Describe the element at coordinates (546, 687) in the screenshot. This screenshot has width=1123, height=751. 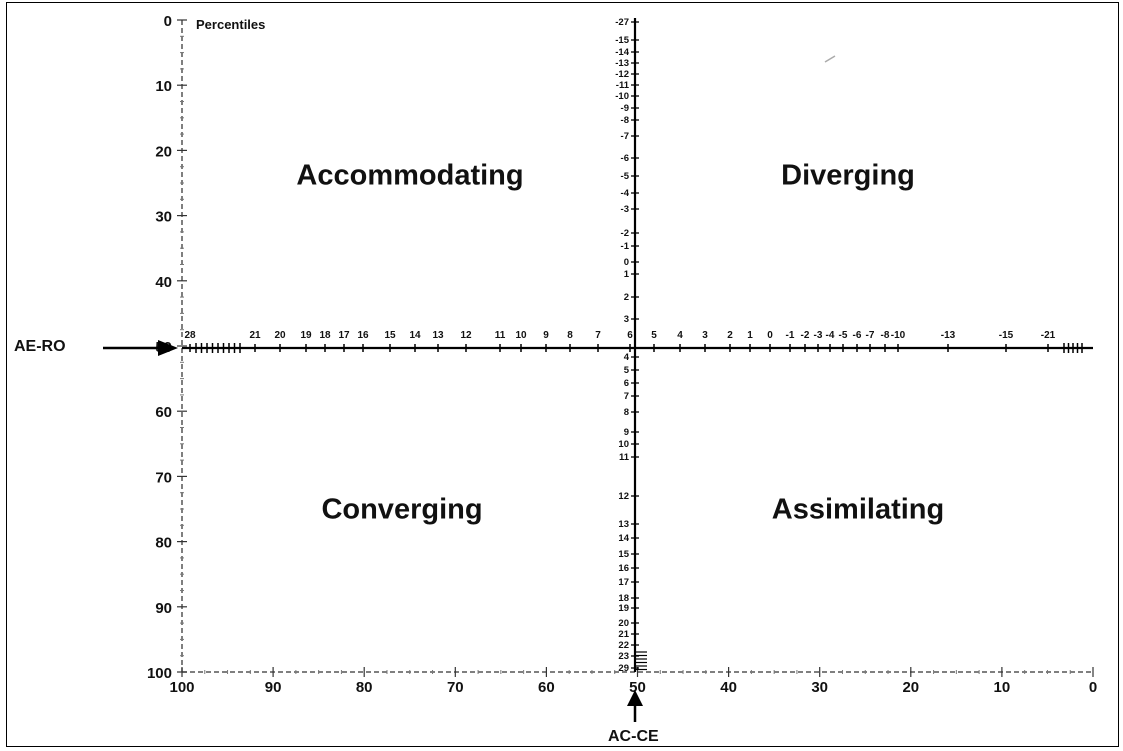
I see `bottom-percentile-label: 60` at that location.